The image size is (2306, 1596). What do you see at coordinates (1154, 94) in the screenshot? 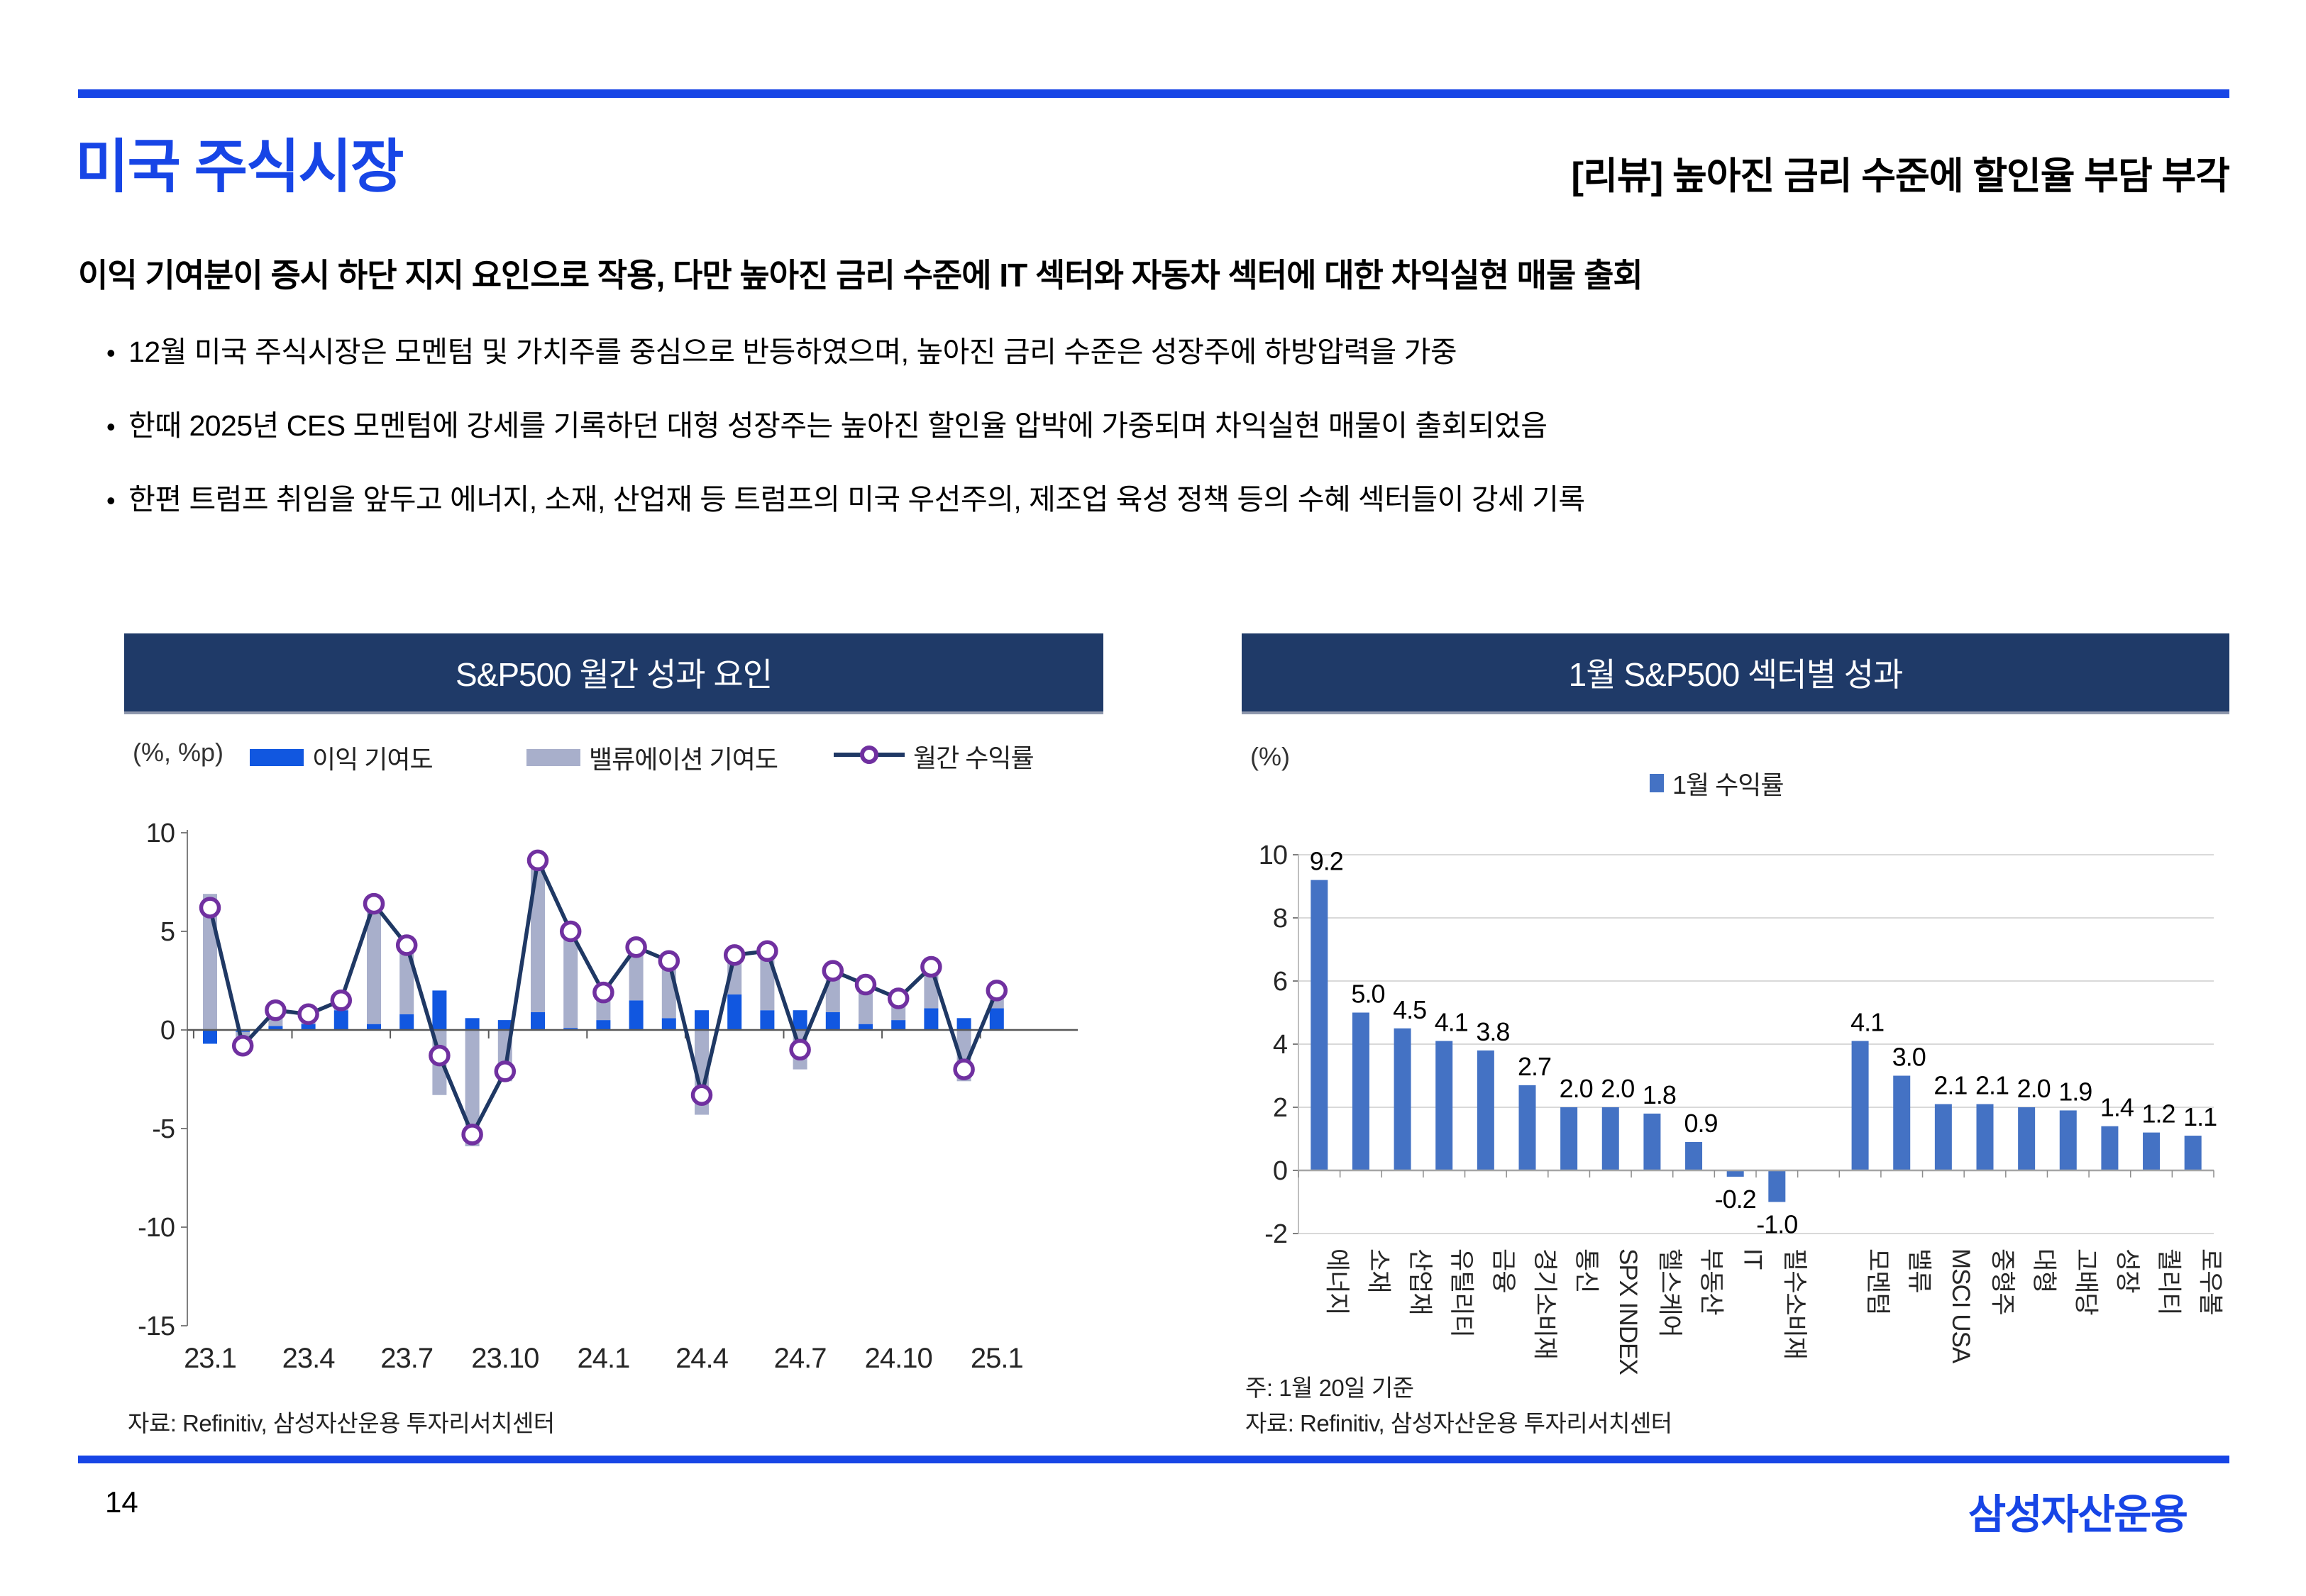
I see `top-accent-rule` at bounding box center [1154, 94].